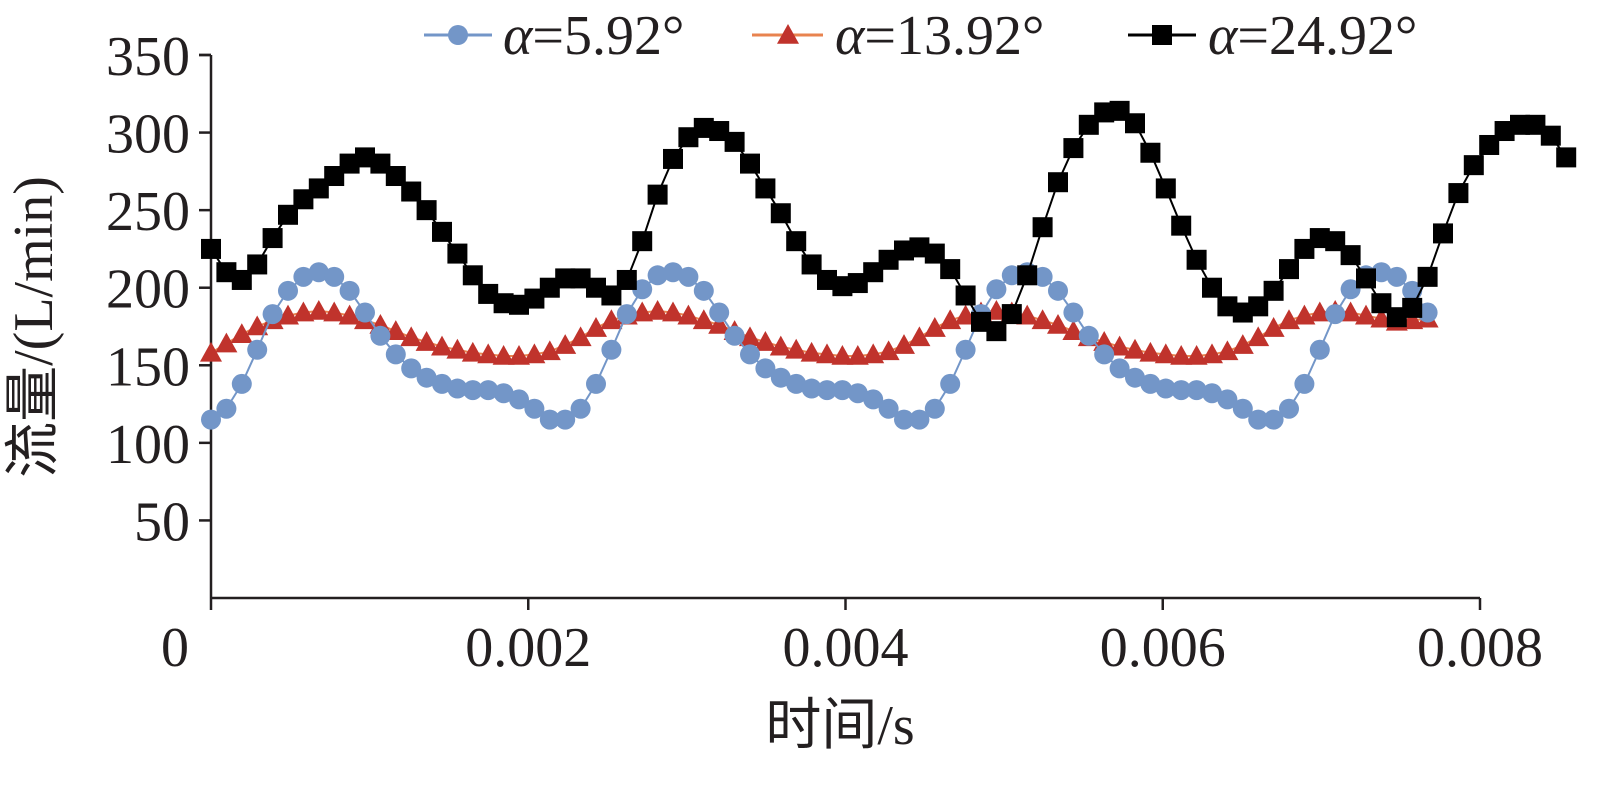 This screenshot has height=786, width=1613. I want to click on legend-label: α=24.92°, so click(1312, 36).